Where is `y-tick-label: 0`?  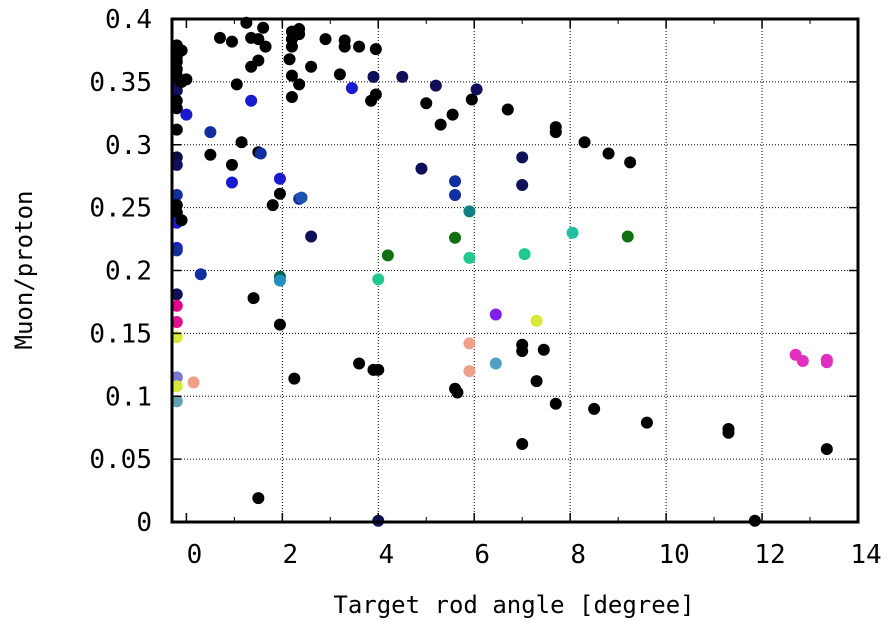 y-tick-label: 0 is located at coordinates (144, 523).